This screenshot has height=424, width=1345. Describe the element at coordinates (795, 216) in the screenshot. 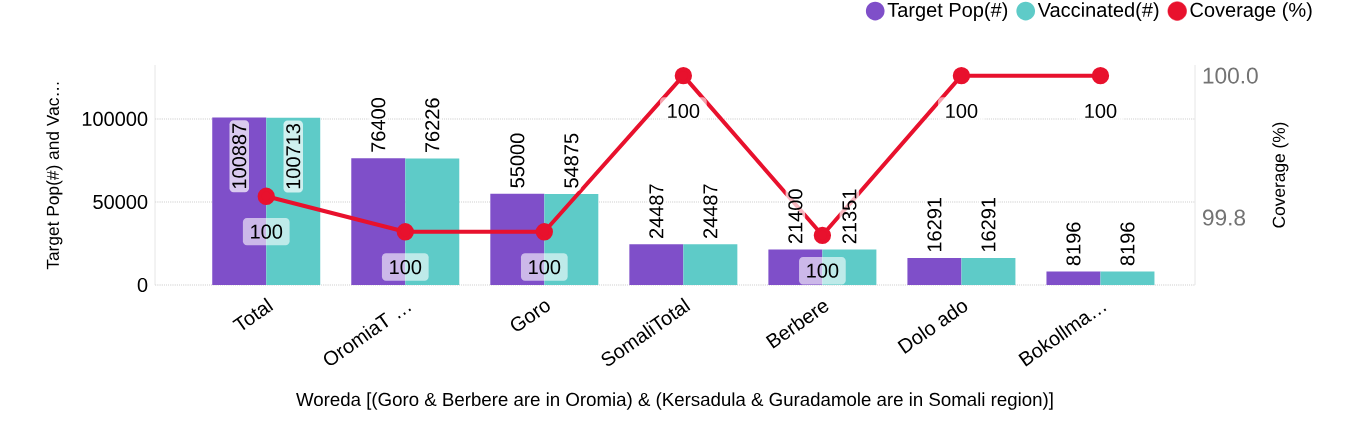

I see `data-label: 21400` at that location.